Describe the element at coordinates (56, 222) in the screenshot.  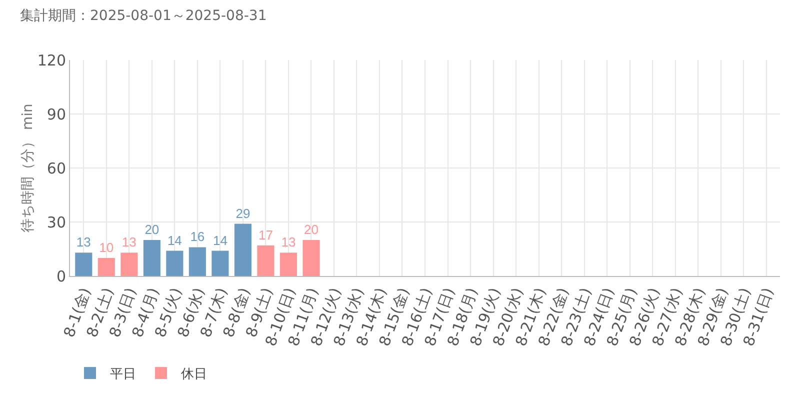
I see `y-tick-label: 30` at that location.